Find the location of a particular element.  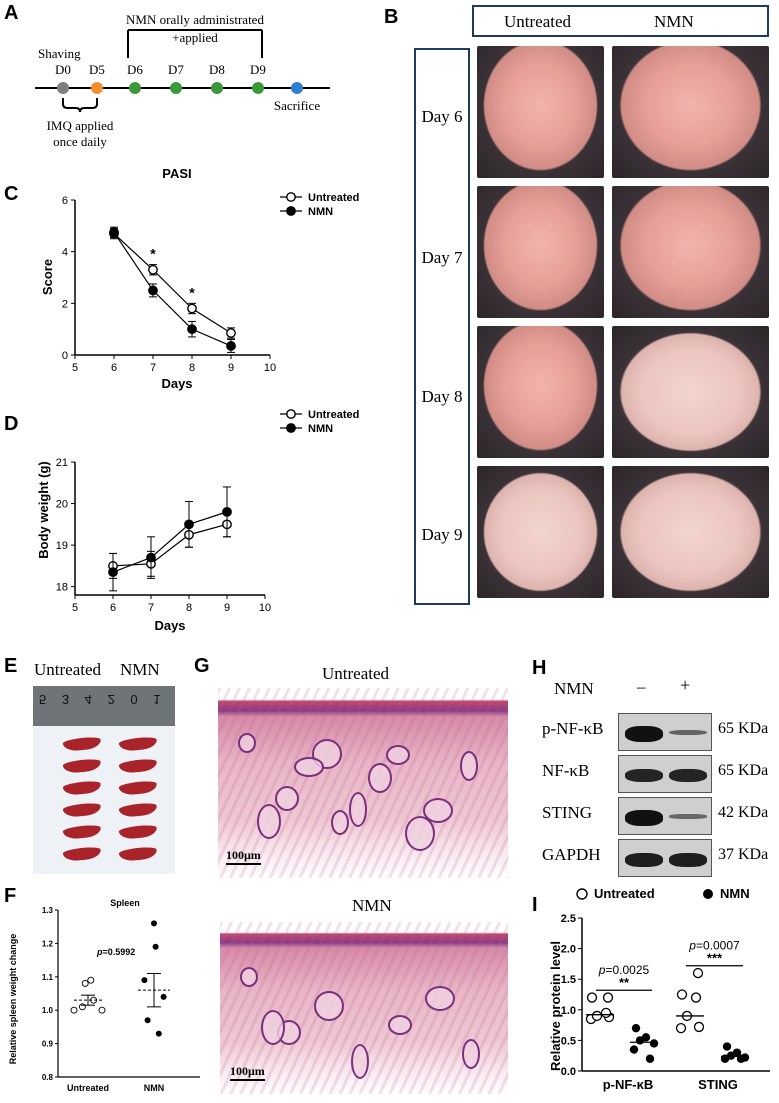

panel-label-a: A is located at coordinates (11, 13).